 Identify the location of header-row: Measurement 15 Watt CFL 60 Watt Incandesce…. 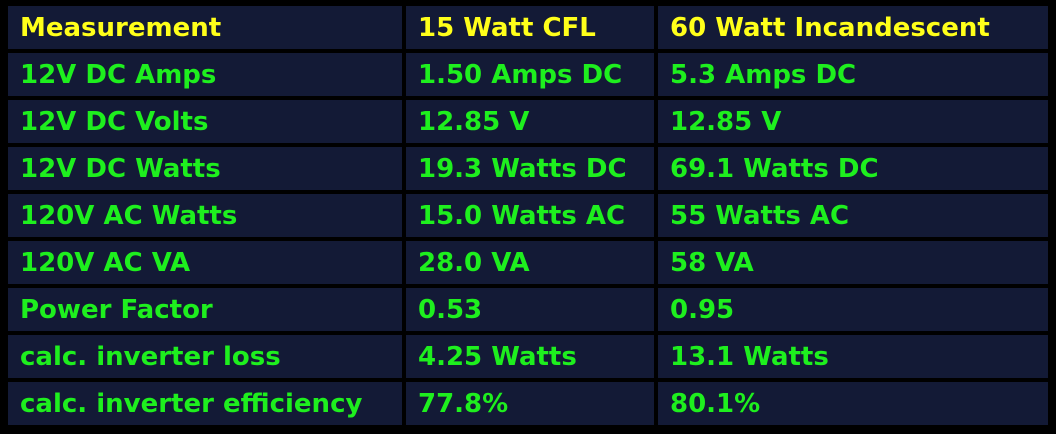
(528, 27).